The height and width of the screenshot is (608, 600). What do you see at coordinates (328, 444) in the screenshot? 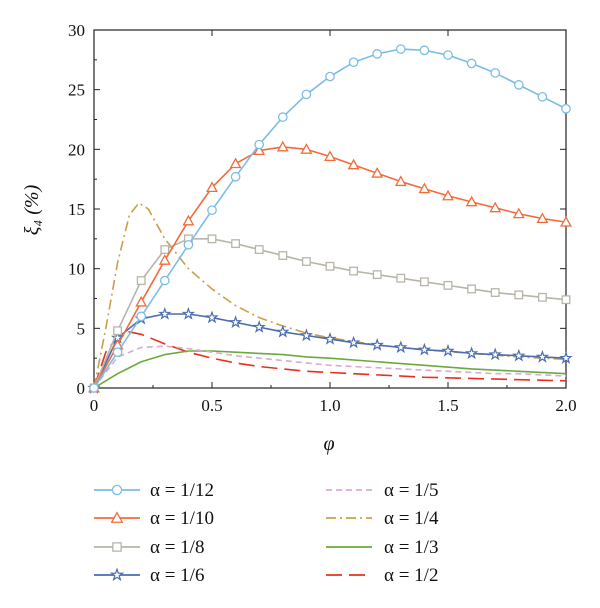
I see `x-axis-label: φ` at bounding box center [328, 444].